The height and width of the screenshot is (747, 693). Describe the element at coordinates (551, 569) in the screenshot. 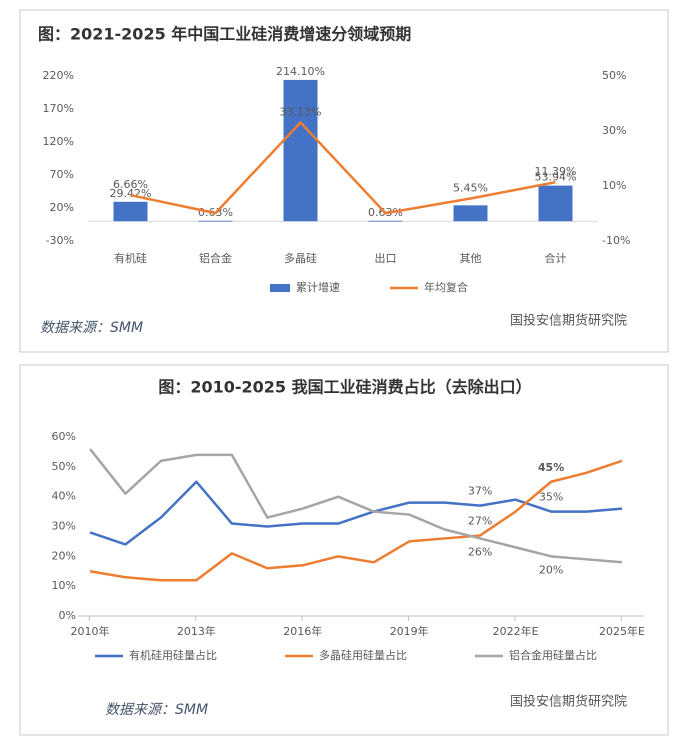

I see `value-label: 20%` at that location.